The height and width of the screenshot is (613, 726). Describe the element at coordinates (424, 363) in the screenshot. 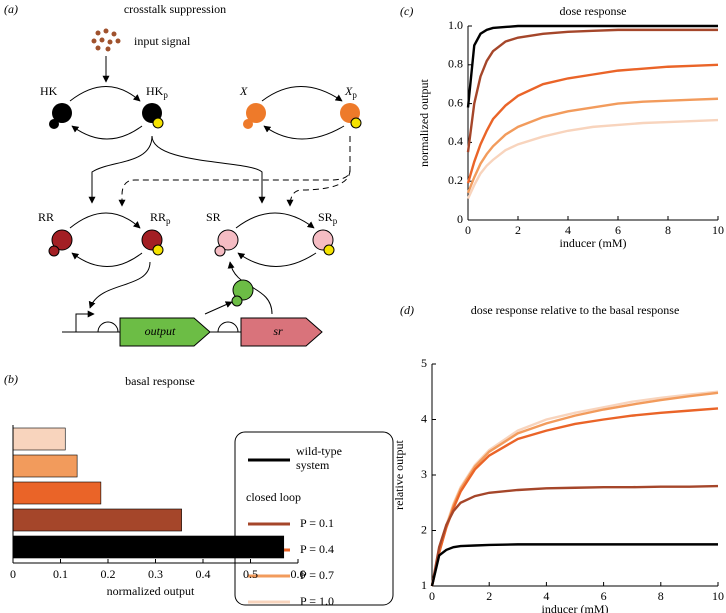

I see `y-tick-label: 5` at that location.